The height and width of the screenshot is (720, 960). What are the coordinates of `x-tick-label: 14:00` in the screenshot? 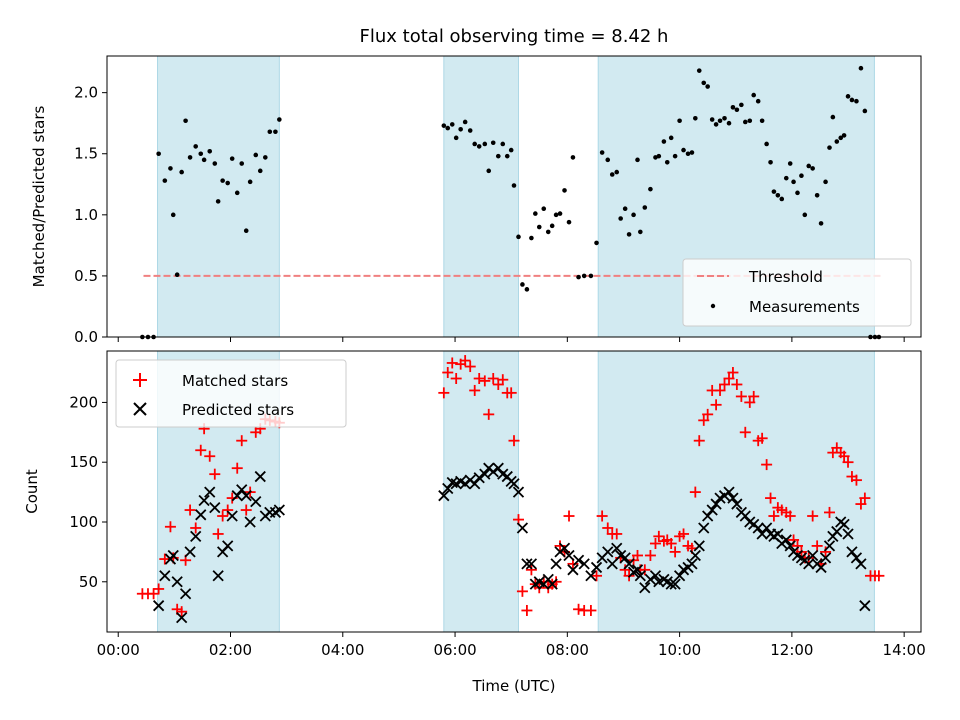 It's located at (904, 650).